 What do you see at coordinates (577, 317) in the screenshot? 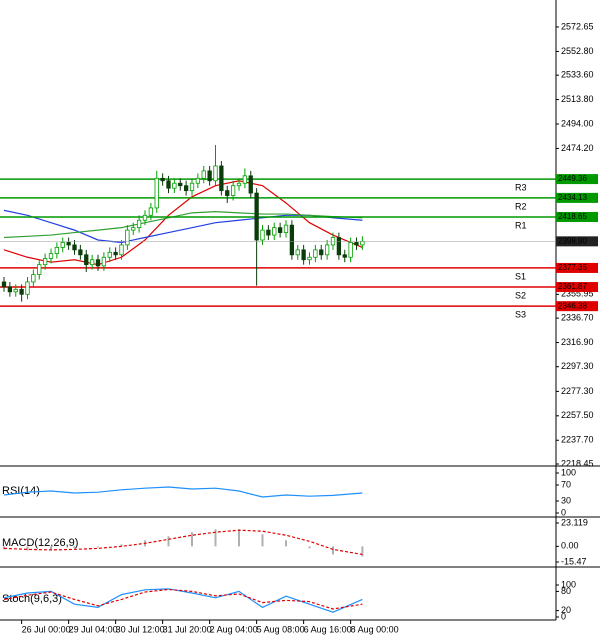
I see `y-tick-label: 2336.70` at bounding box center [577, 317].